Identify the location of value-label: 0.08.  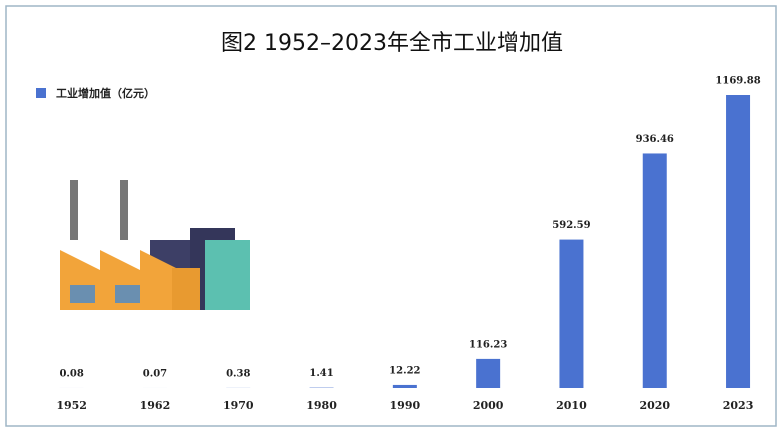
(71, 373).